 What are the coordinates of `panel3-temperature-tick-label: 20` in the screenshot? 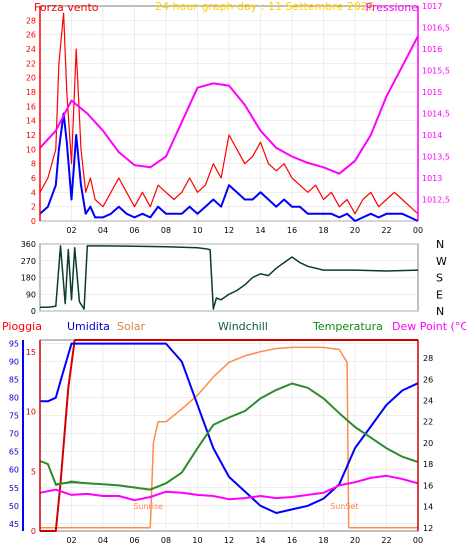 It's located at (428, 443).